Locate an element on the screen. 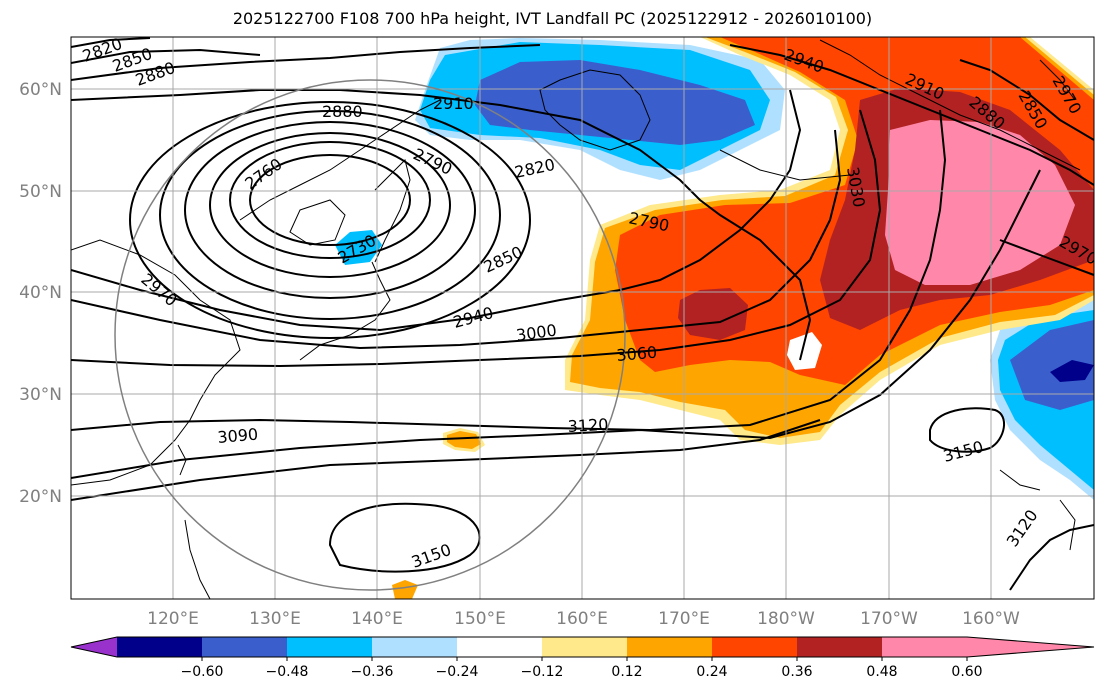  colorbar-tick-label: 0.60 is located at coordinates (966, 672).